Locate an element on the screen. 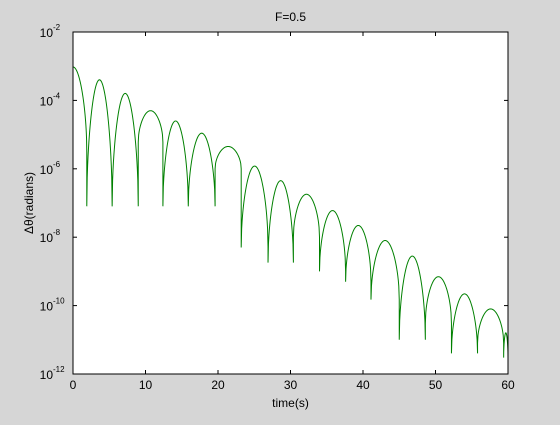 The image size is (560, 425). x-axis-label: time(s) is located at coordinates (290, 403).